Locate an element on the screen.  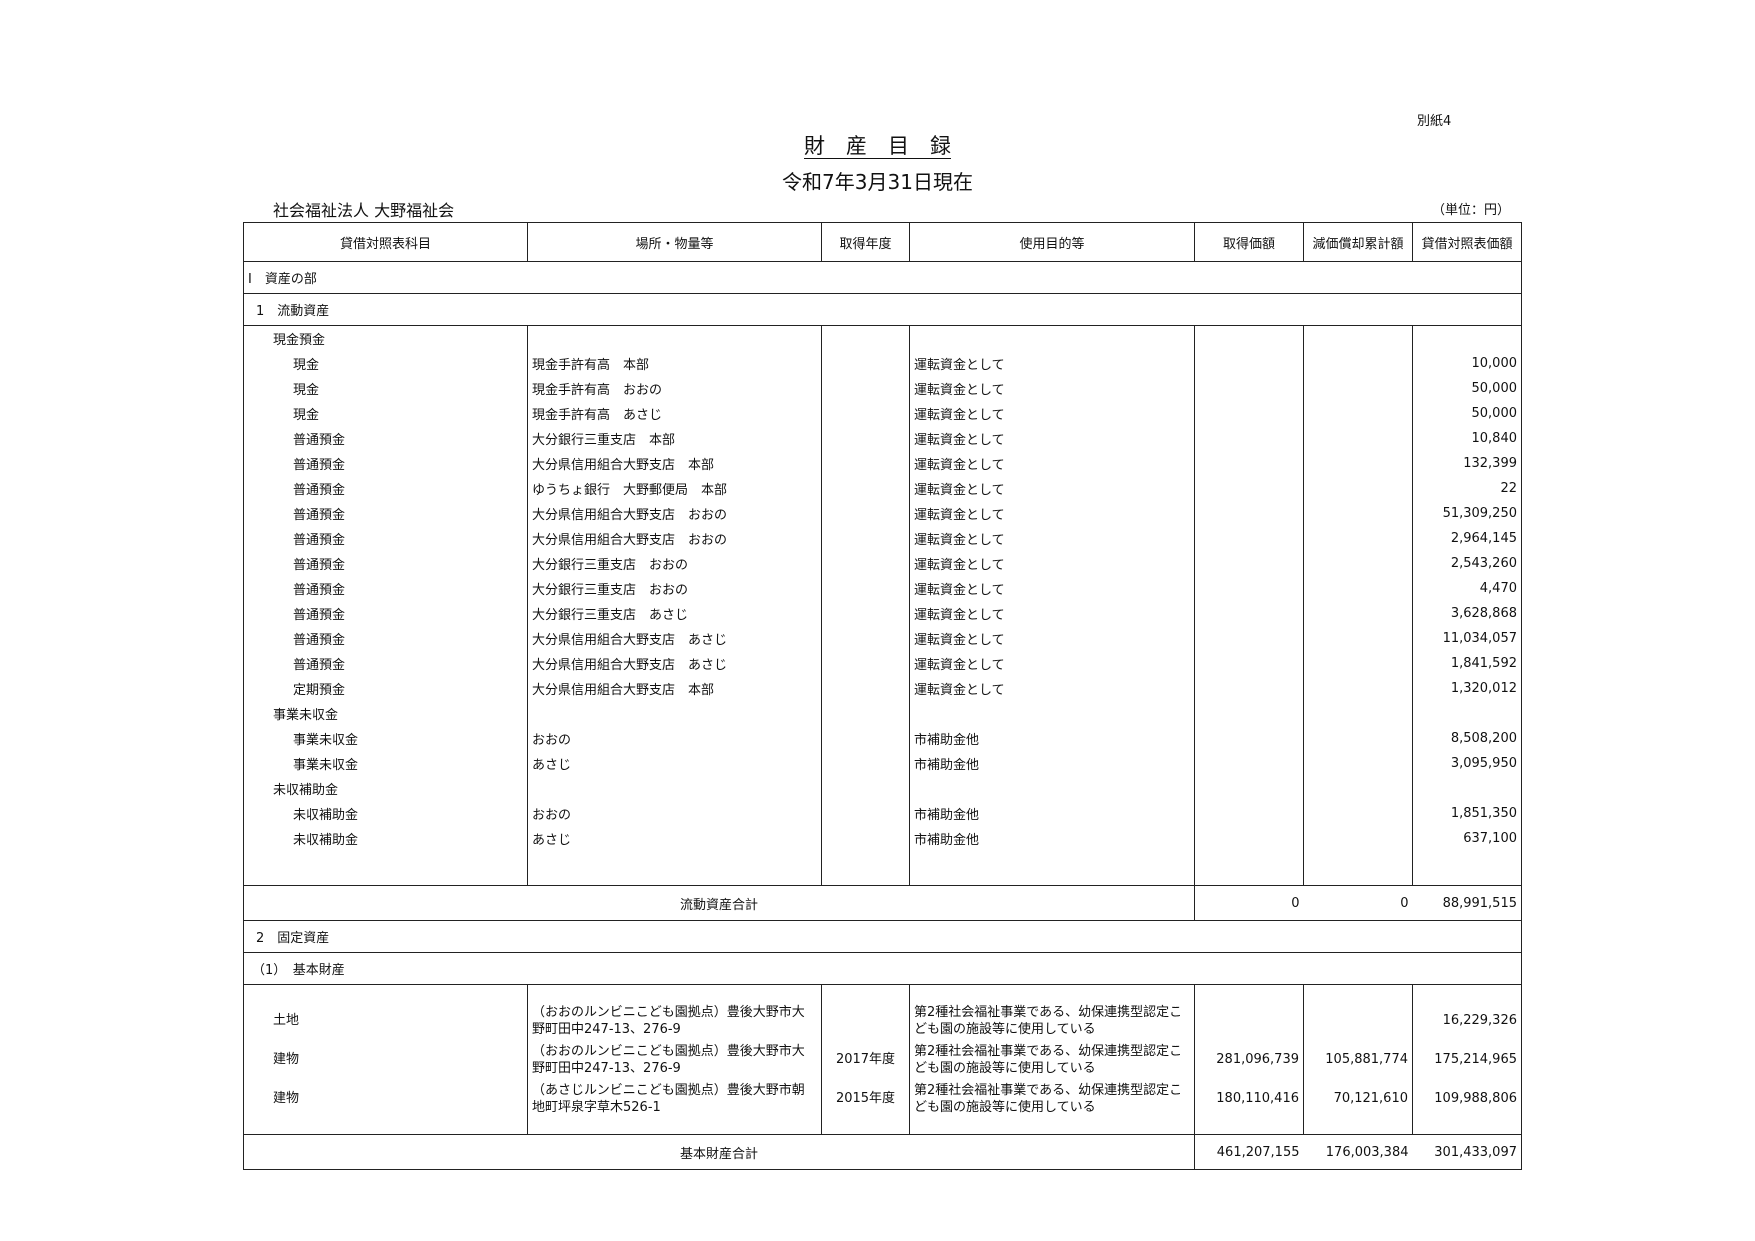
place: 大分銀行三重支店 本部 is located at coordinates (674, 438).